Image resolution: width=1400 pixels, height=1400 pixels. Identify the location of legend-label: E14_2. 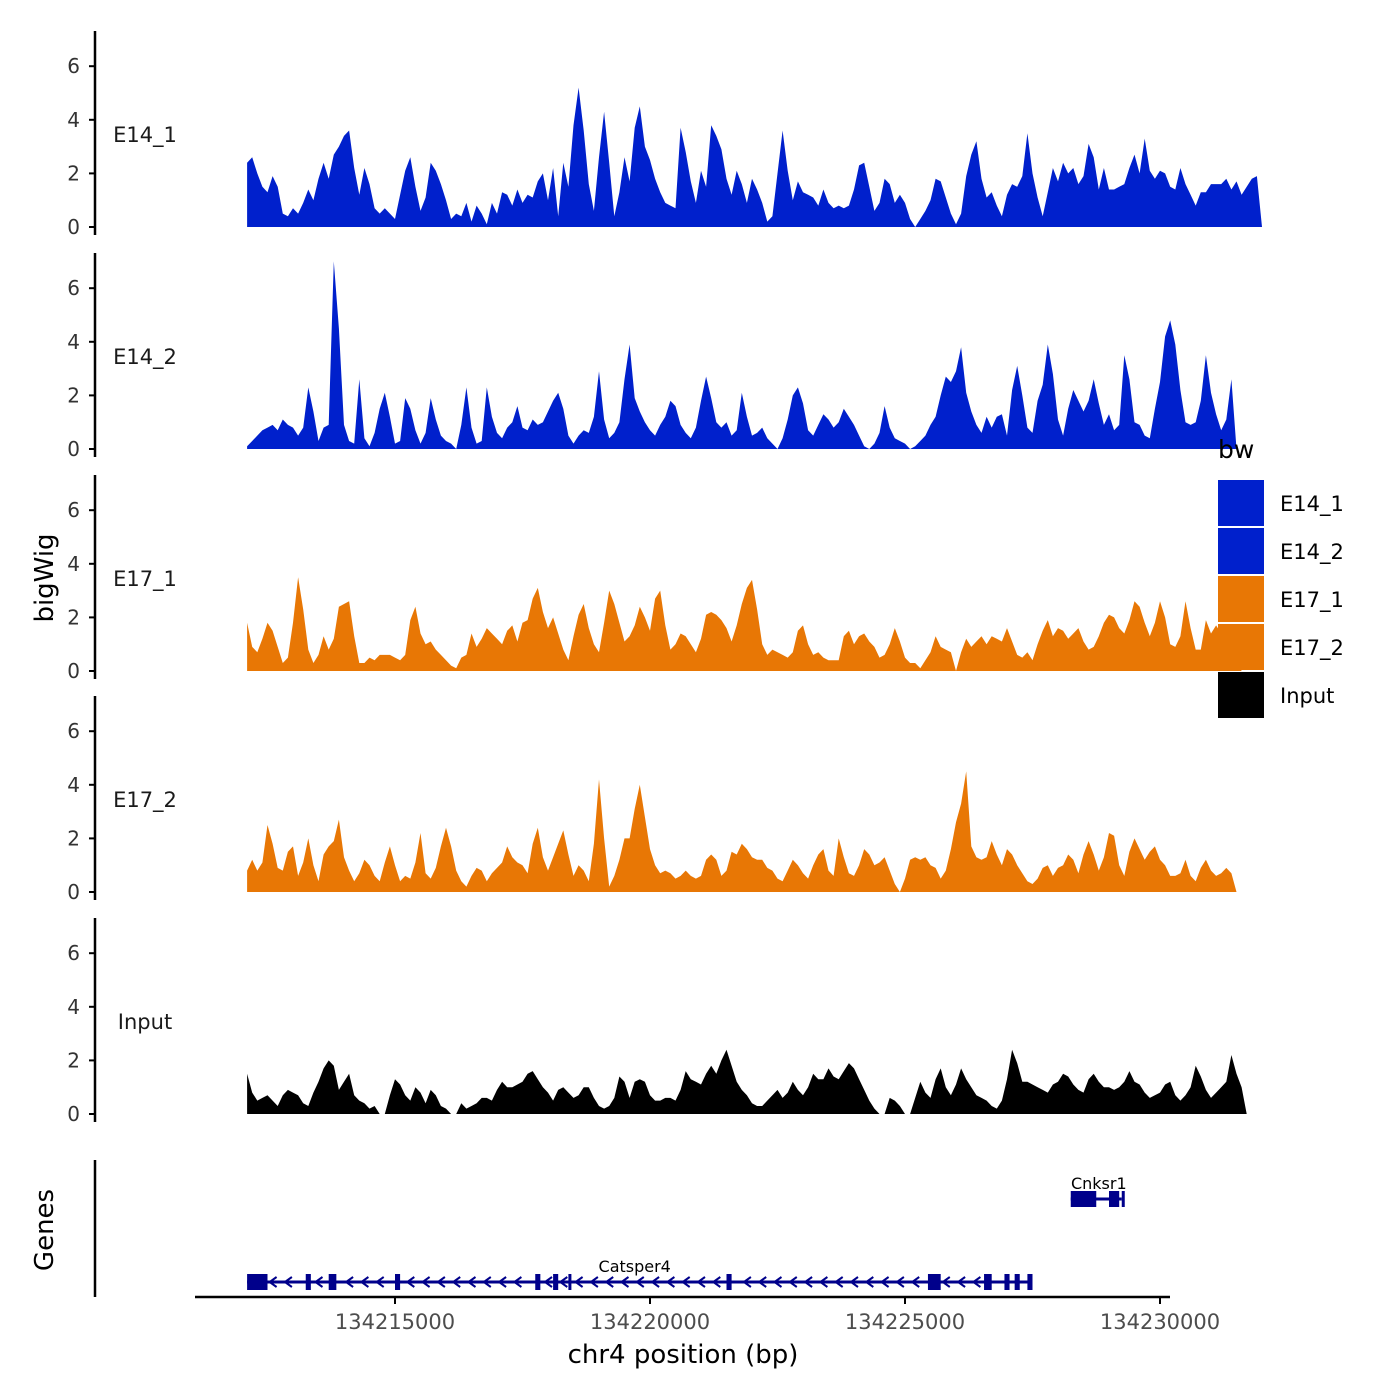
(1312, 552).